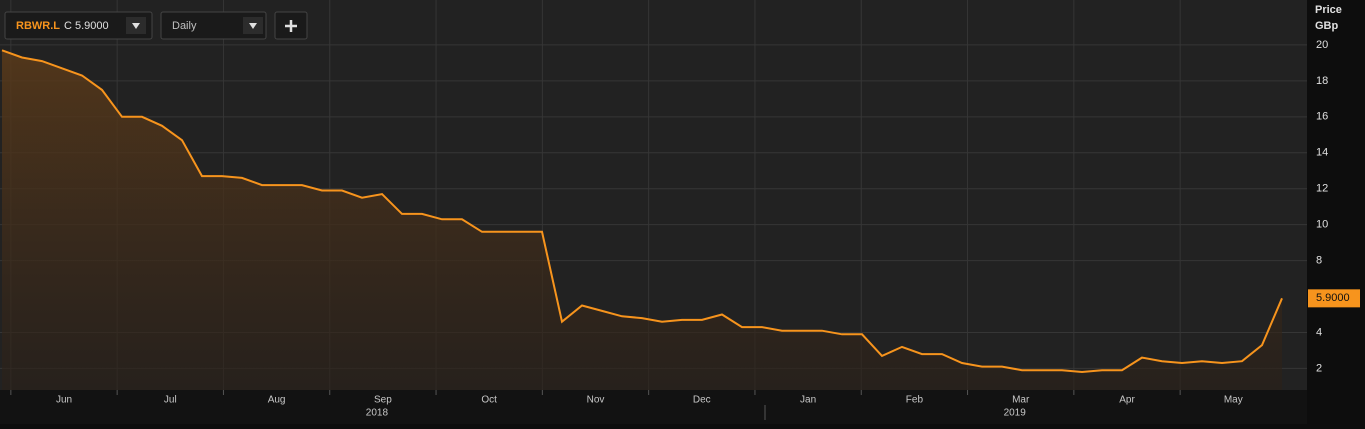  I want to click on close-text: C 5.9000, so click(86, 26).